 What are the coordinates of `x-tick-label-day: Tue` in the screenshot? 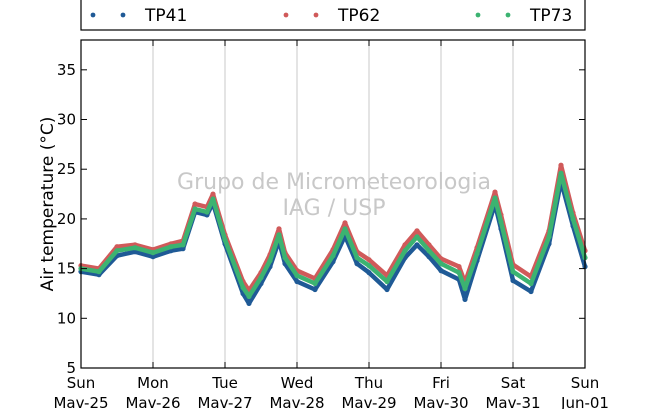 It's located at (224, 383).